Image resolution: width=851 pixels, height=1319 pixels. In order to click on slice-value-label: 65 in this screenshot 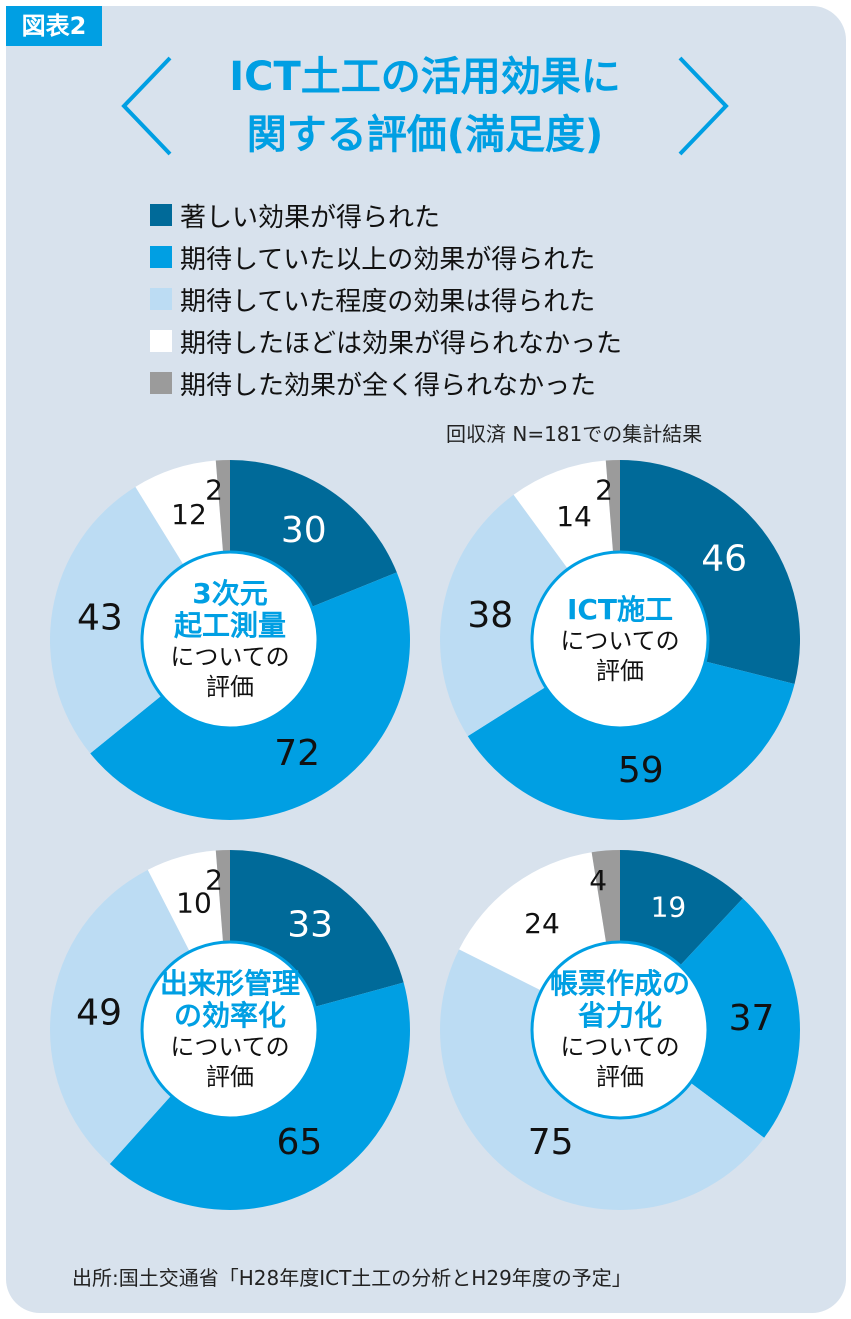, I will do `click(299, 1142)`.